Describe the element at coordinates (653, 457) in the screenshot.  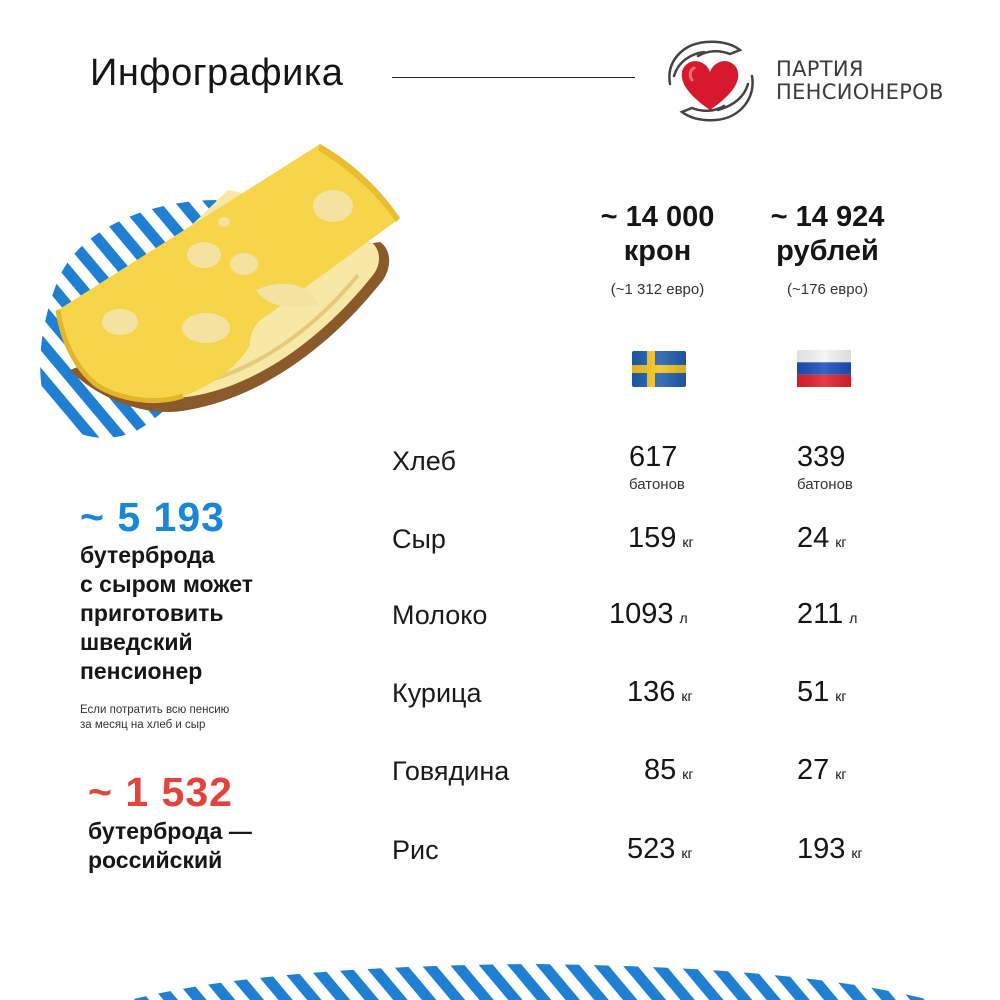
I see `sweden-bread-value: 617` at that location.